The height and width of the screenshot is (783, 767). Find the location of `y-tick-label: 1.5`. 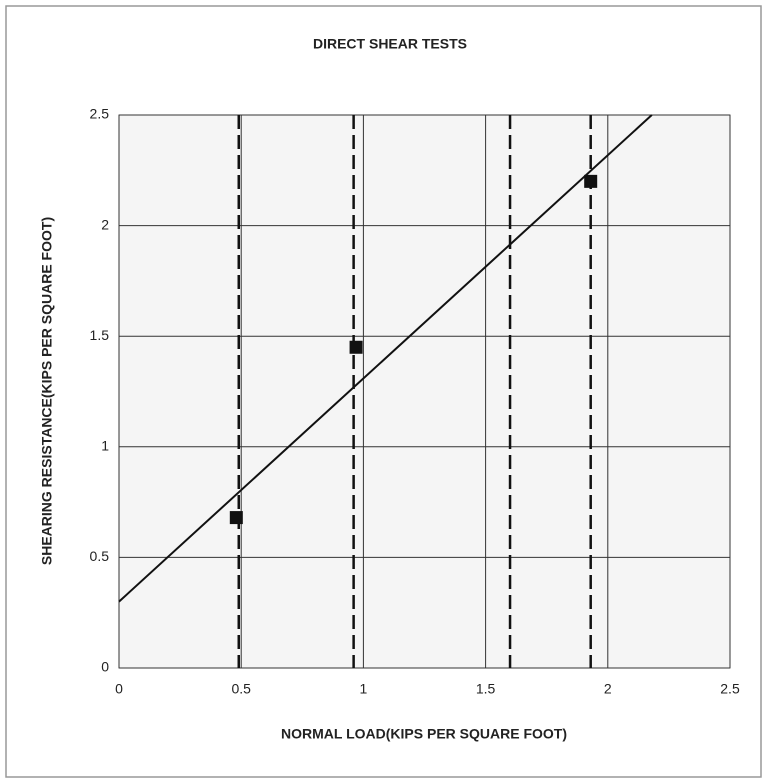

y-tick-label: 1.5 is located at coordinates (100, 335).